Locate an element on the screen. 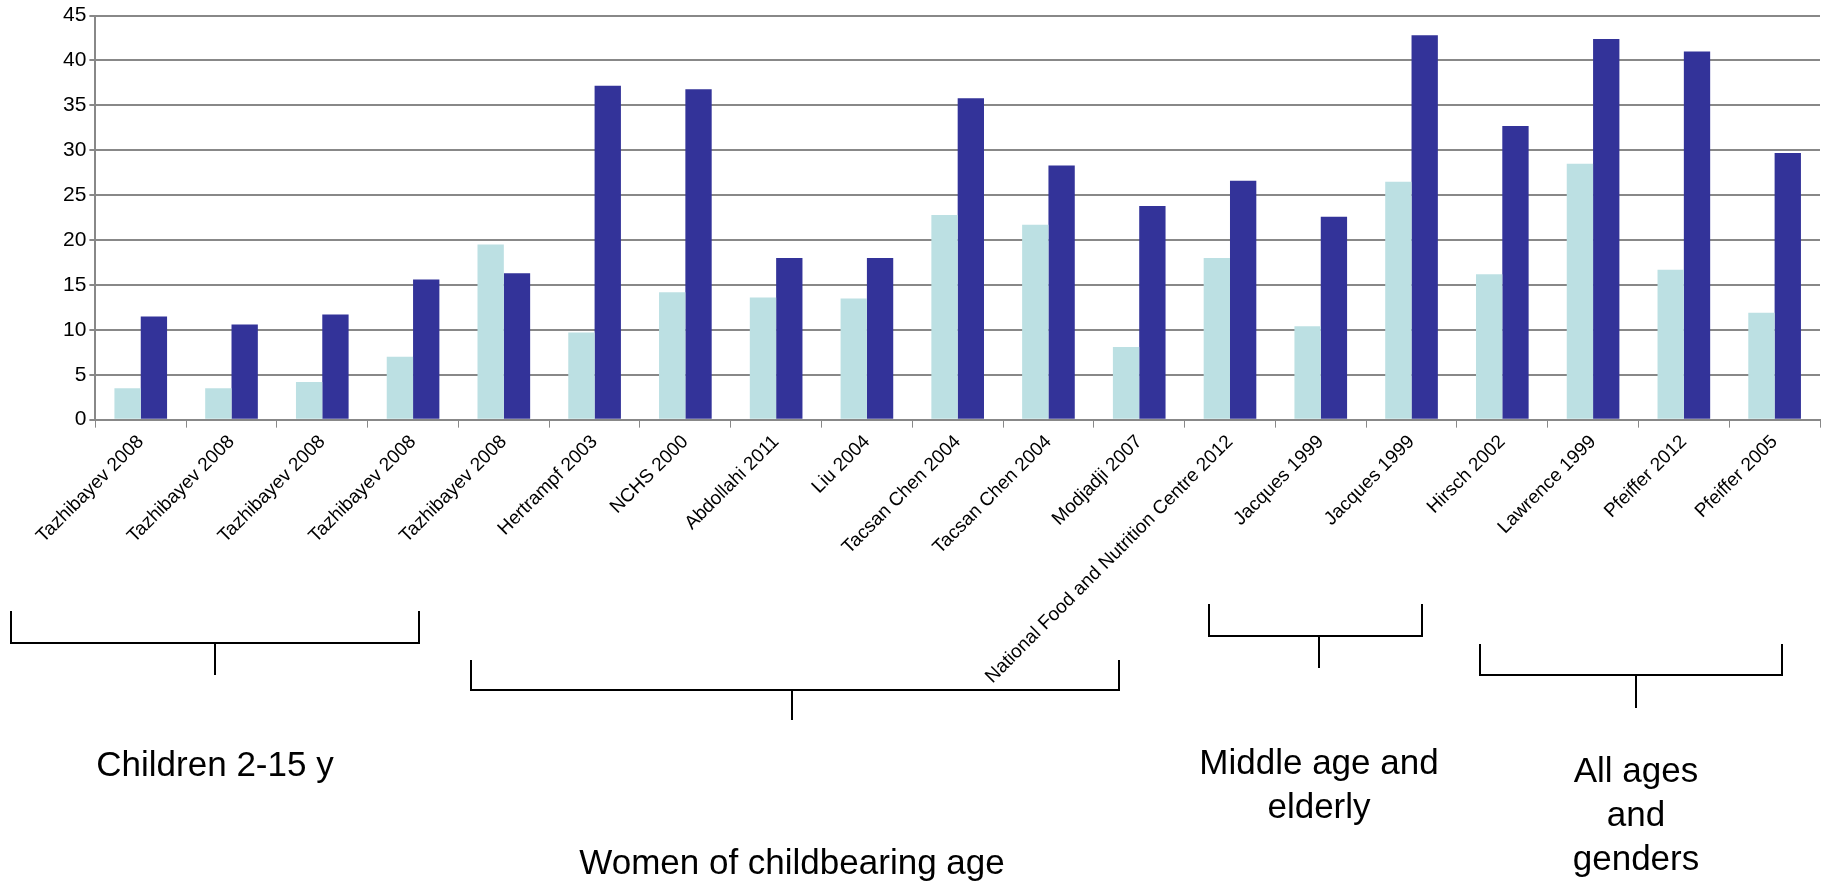  text: Middle age and elderly is located at coordinates (1319, 784).